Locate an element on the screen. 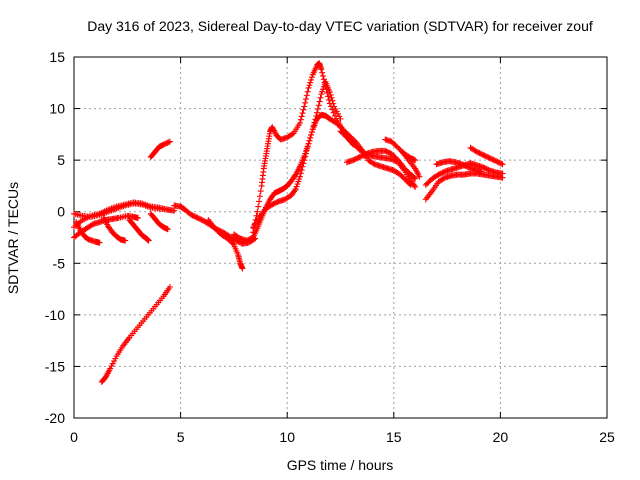  series-track-u is located at coordinates (486, 156).